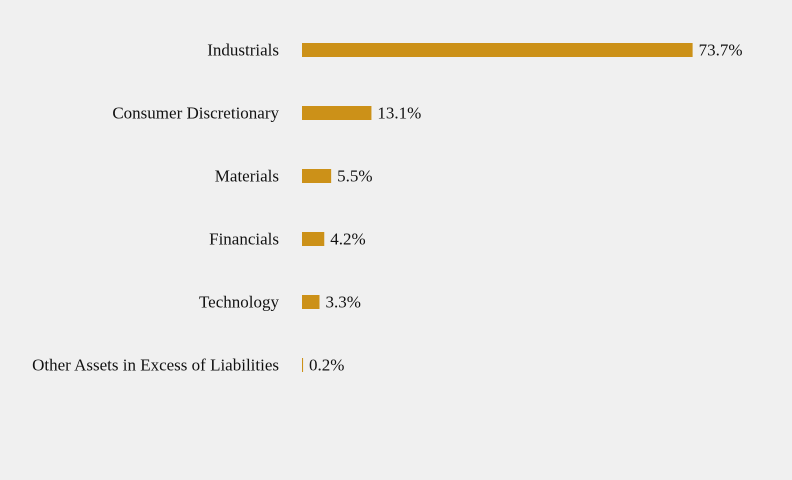 This screenshot has height=480, width=792. Describe the element at coordinates (311, 302) in the screenshot. I see `bar-technology` at that location.